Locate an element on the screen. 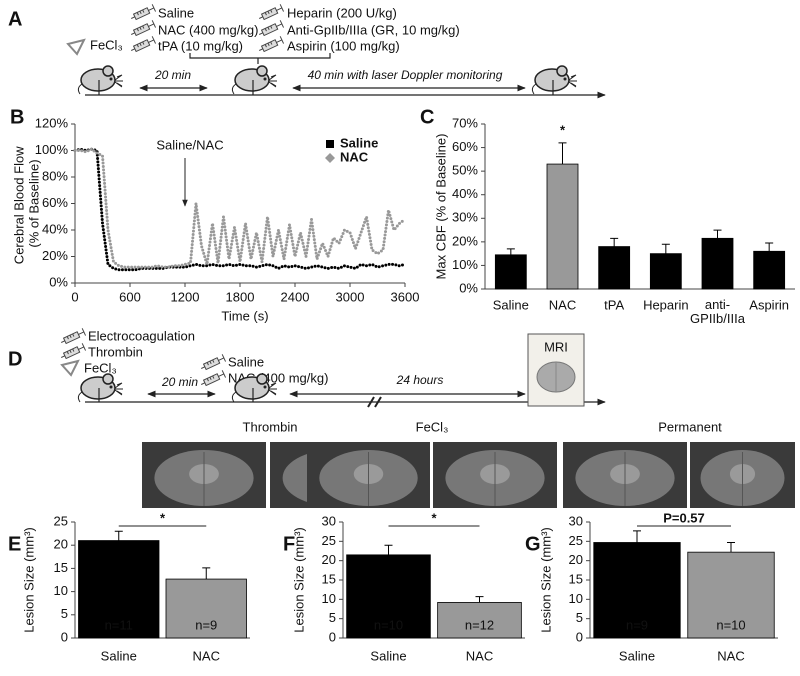 Image resolution: width=800 pixels, height=676 pixels. injury: Thrombin is located at coordinates (115, 351).